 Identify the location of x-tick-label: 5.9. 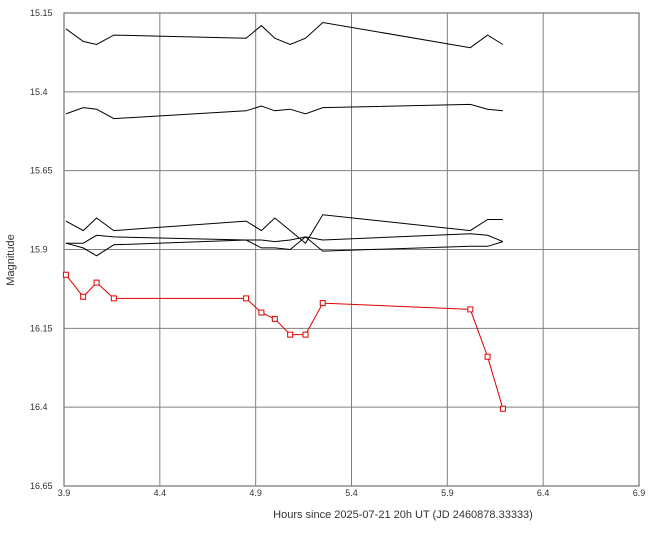
(447, 493).